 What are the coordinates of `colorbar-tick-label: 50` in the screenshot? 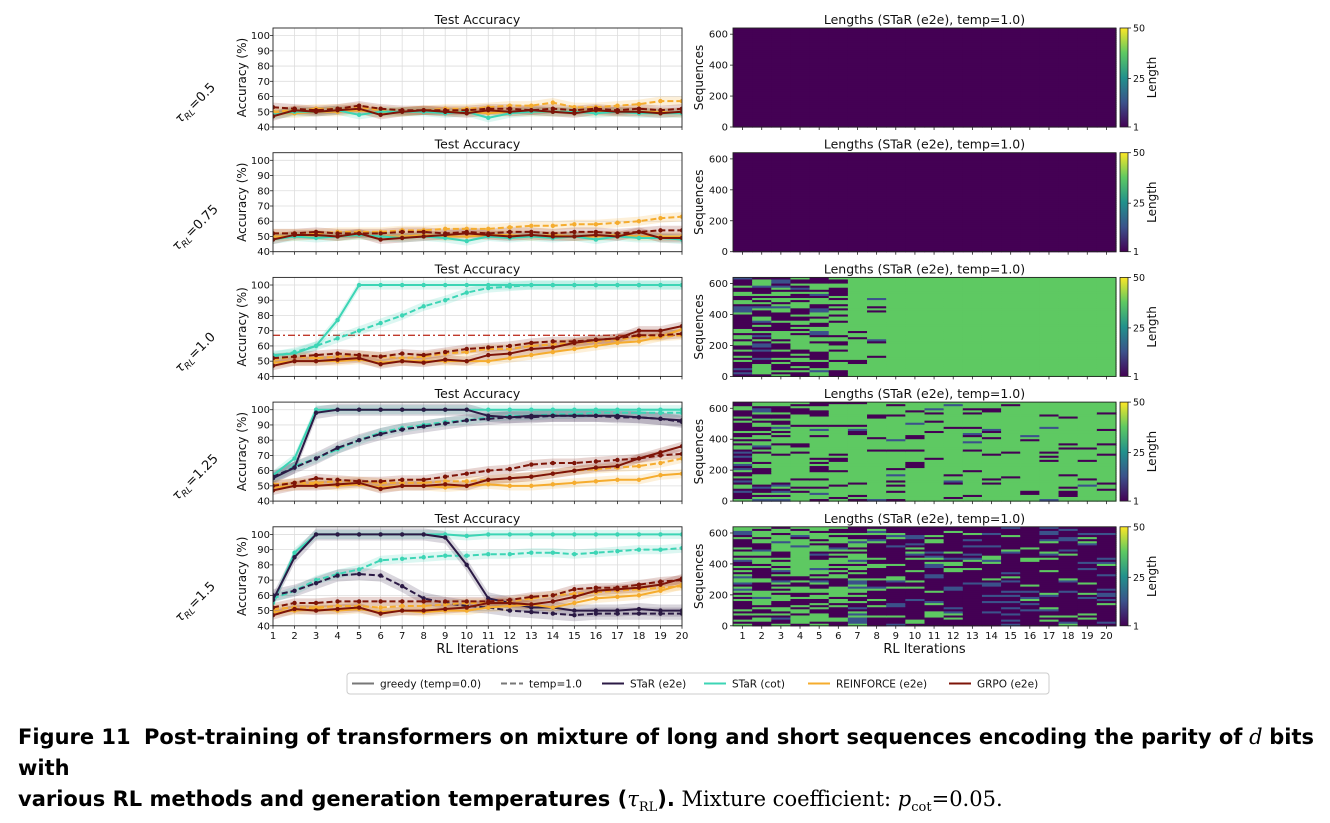 It's located at (1139, 278).